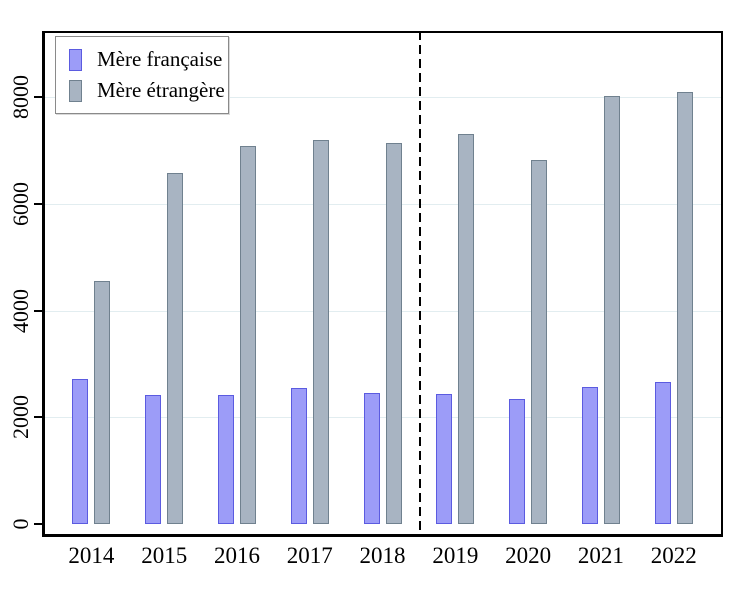 The height and width of the screenshot is (603, 754). What do you see at coordinates (225, 459) in the screenshot?
I see `bar-mere-francaise-2016` at bounding box center [225, 459].